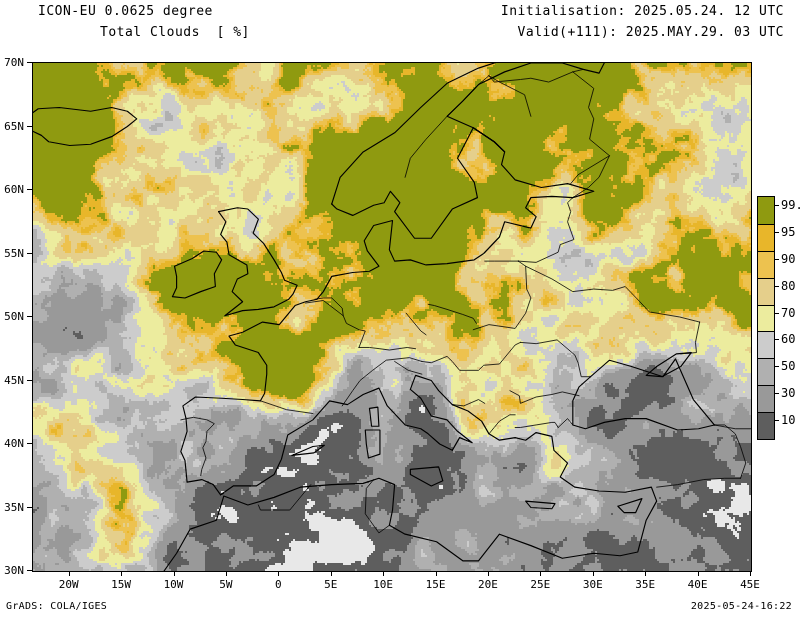 The image size is (800, 618). What do you see at coordinates (175, 32) in the screenshot?
I see `field-title: Total Clouds [ %]` at bounding box center [175, 32].